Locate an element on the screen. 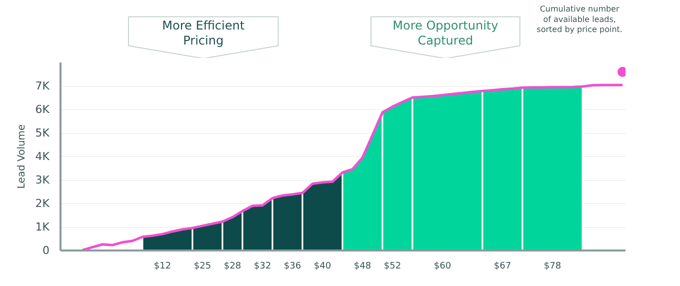 The width and height of the screenshot is (680, 286). y-tick-label: 0 is located at coordinates (46, 250).